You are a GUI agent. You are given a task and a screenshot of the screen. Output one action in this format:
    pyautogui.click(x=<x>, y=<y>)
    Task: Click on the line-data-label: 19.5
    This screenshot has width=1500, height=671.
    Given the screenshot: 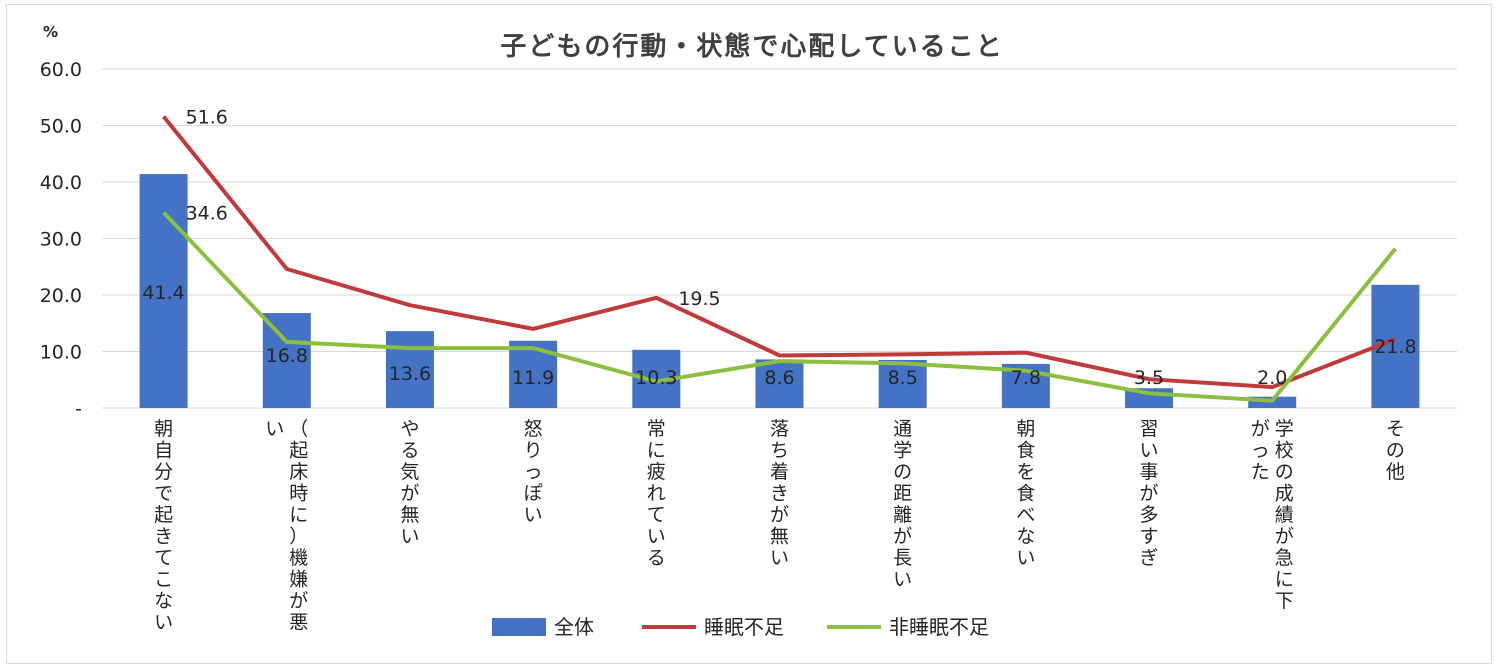 What is the action you would take?
    pyautogui.click(x=699, y=299)
    